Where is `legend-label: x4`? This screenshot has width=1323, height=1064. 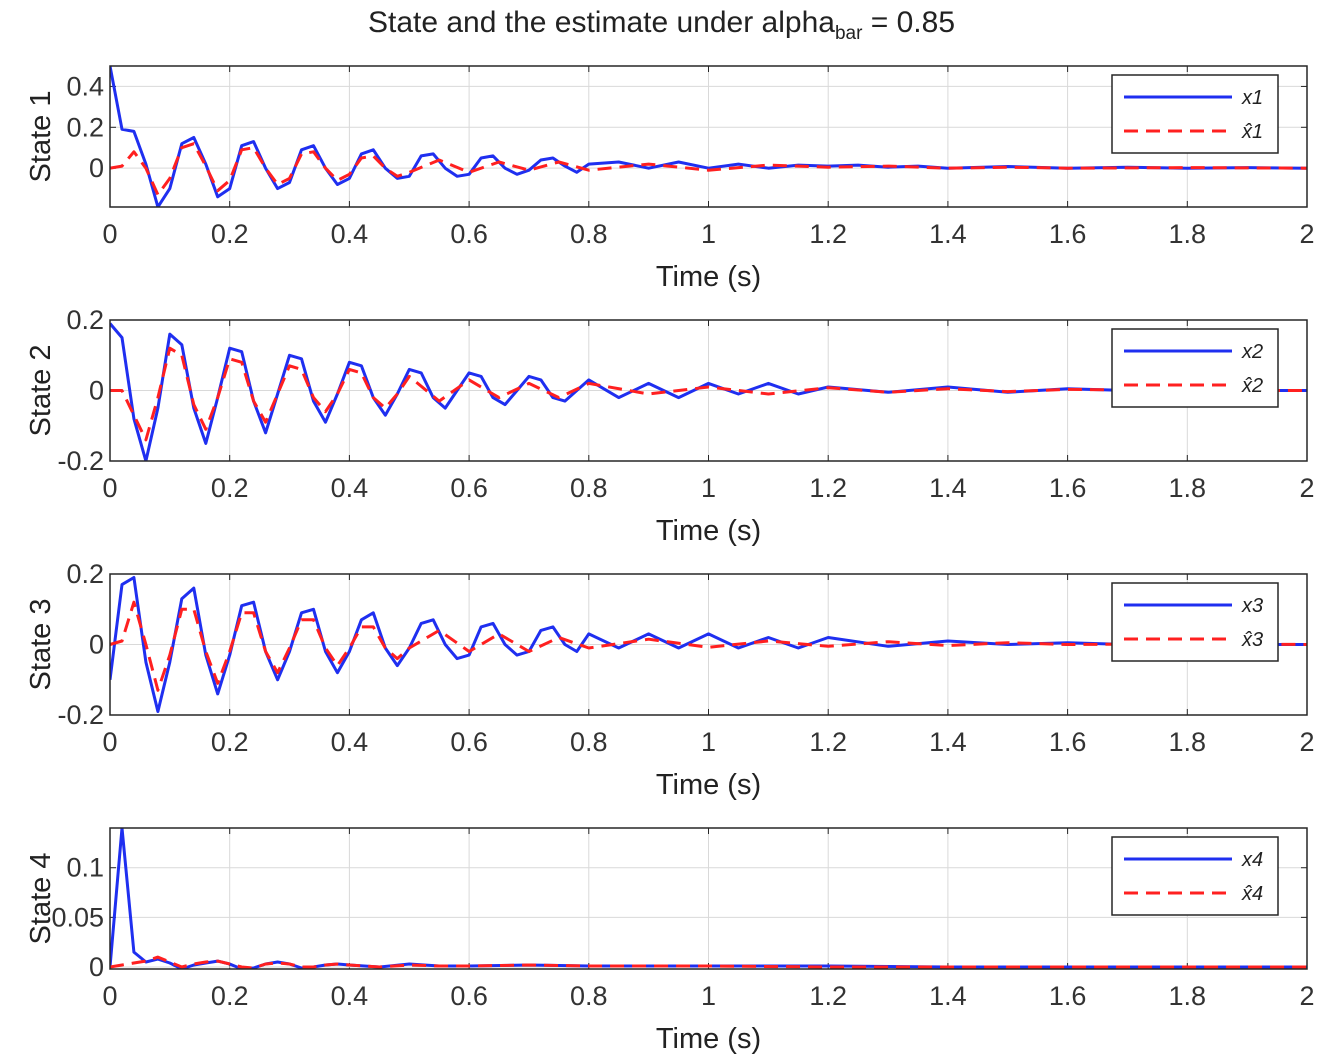
legend-label: x4 is located at coordinates (1252, 860).